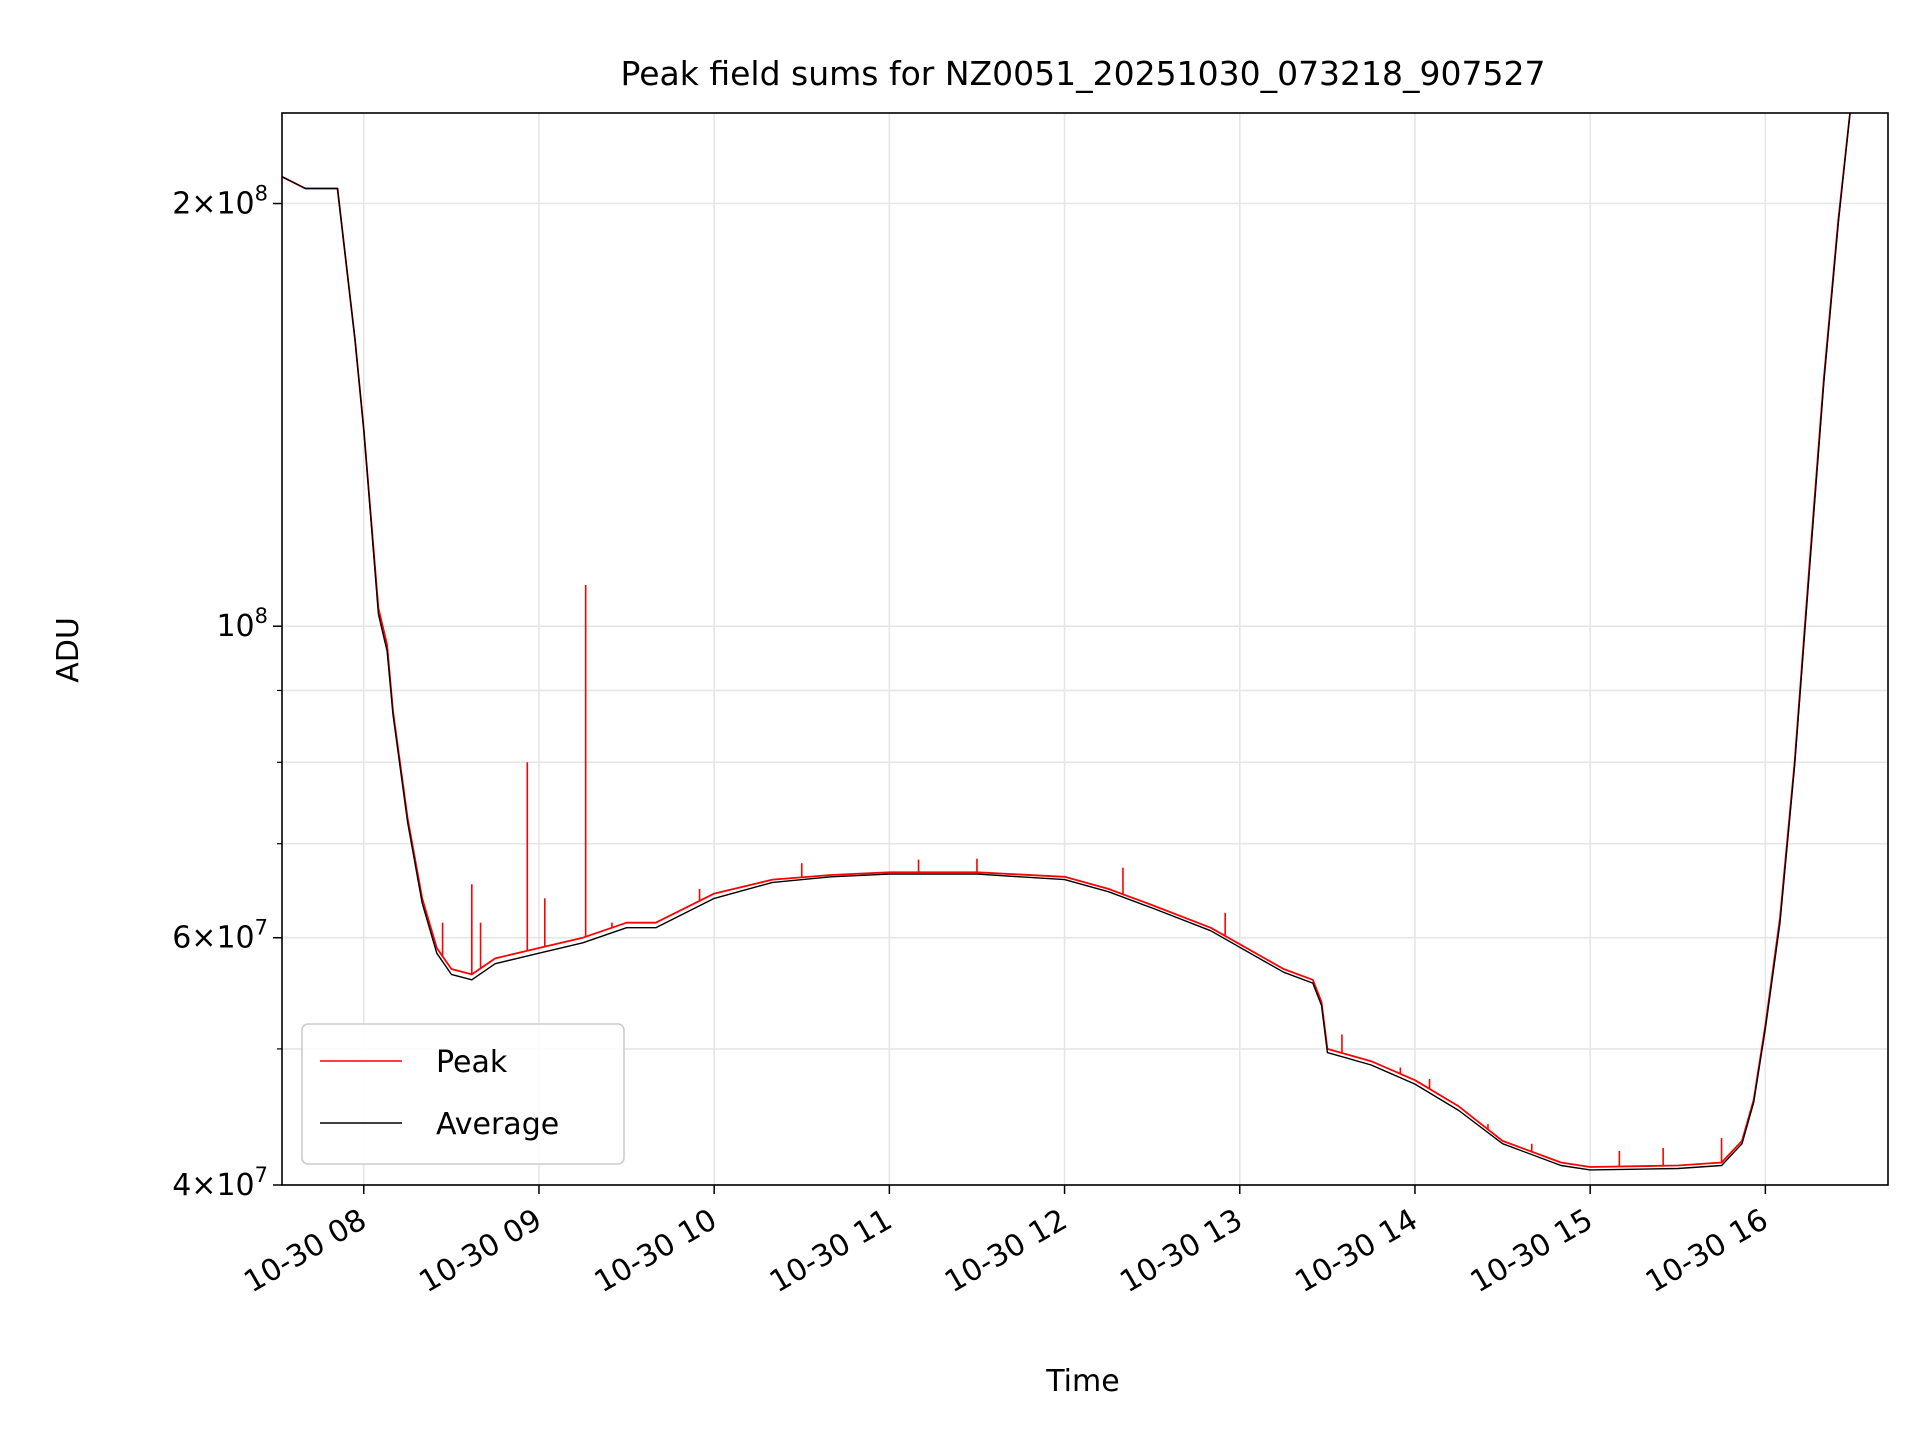 The width and height of the screenshot is (1920, 1440). Describe the element at coordinates (220, 202) in the screenshot. I see `y-tick-label: 2×108` at that location.